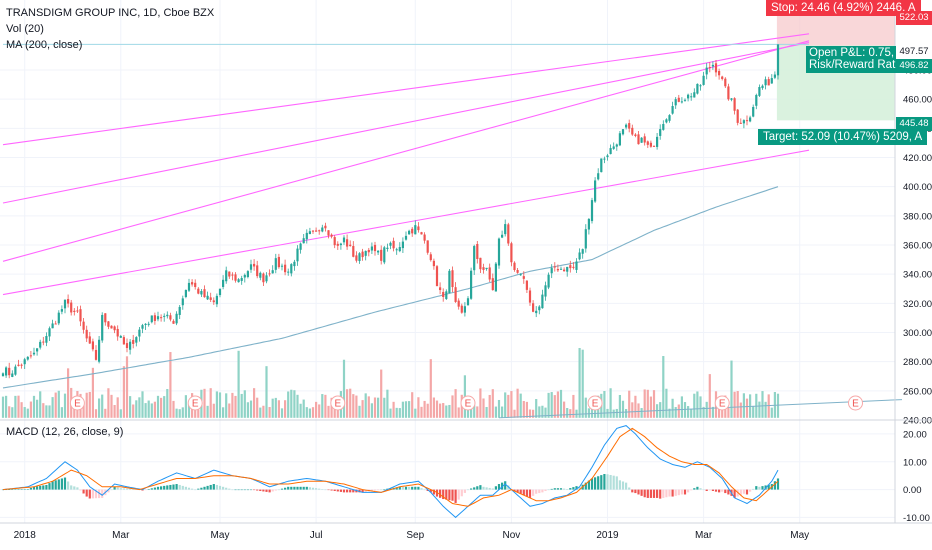 The width and height of the screenshot is (932, 550). Describe the element at coordinates (390, 383) in the screenshot. I see `volume-bars` at that location.